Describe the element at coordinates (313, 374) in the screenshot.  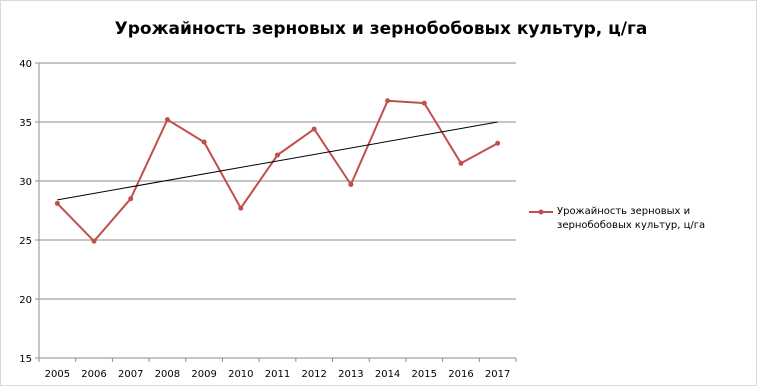
I see `x-tick-label-2012: 2012` at that location.